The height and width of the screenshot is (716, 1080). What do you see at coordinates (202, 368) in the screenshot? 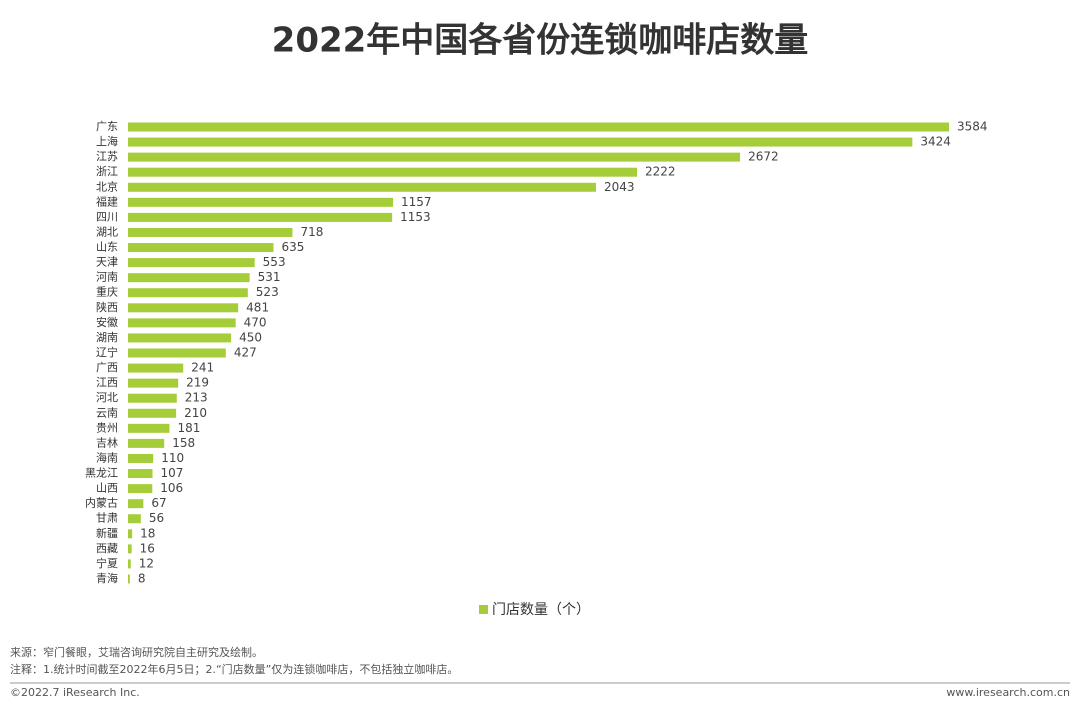
I see `data-label: 241` at bounding box center [202, 368].